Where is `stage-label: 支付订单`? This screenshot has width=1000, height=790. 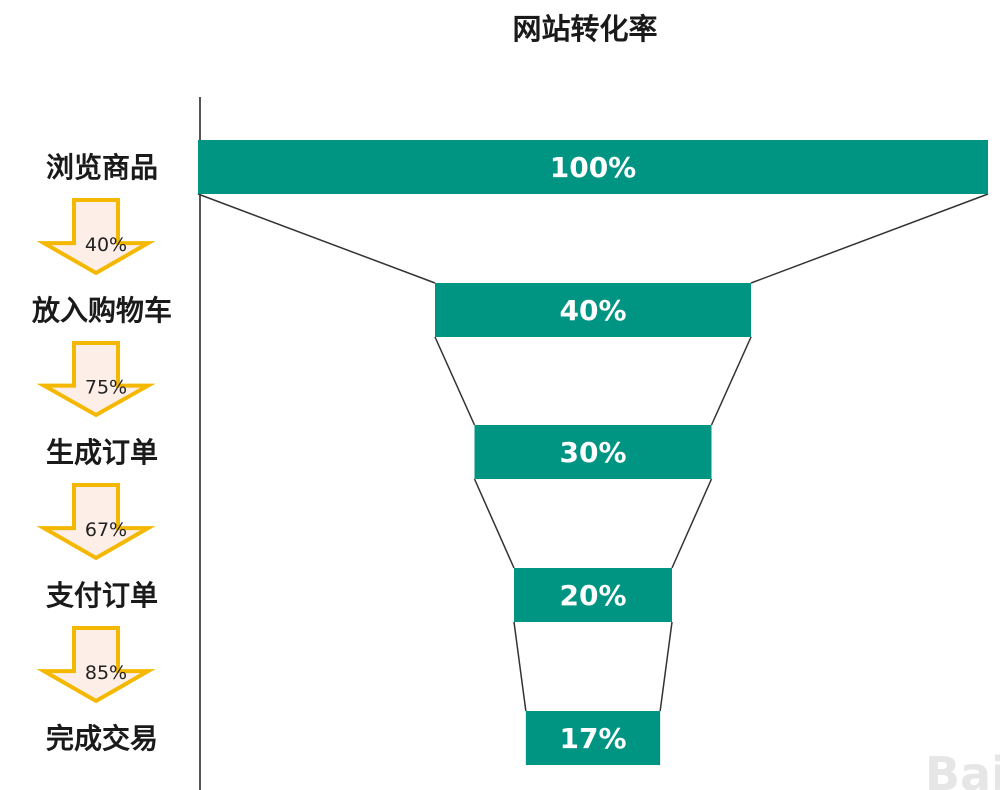 stage-label: 支付订单 is located at coordinates (102, 595).